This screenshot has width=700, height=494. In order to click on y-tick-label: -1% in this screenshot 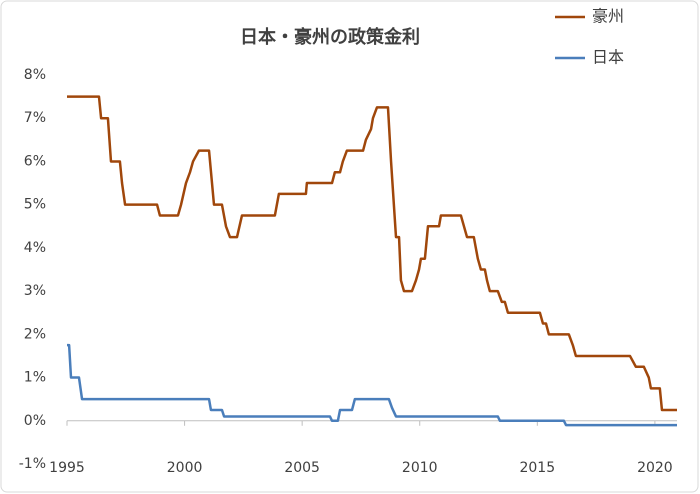, I will do `click(32, 464)`.